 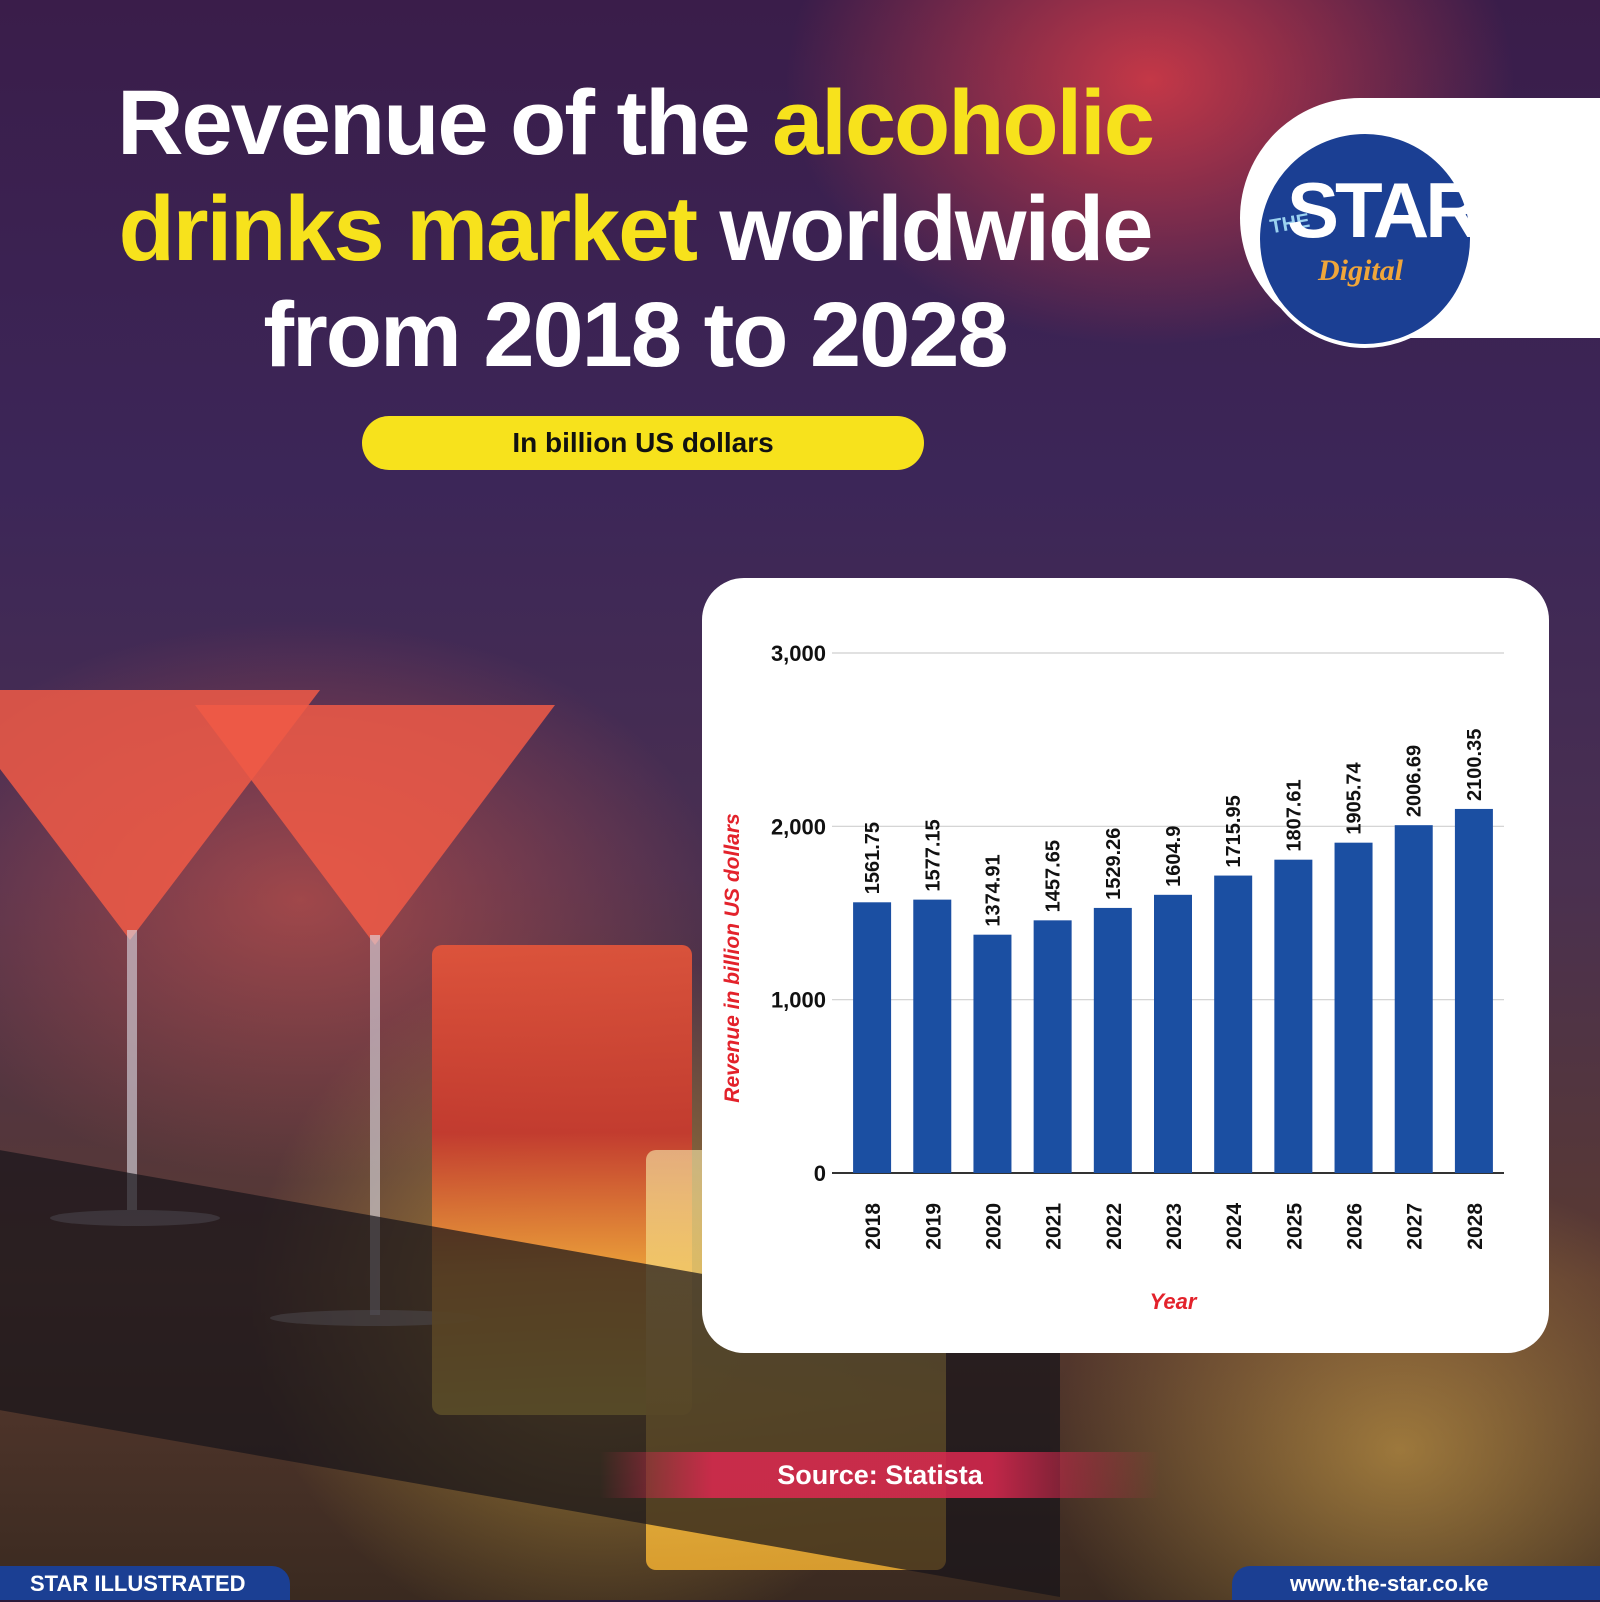 I want to click on y-tick-label: 0, so click(x=820, y=1173).